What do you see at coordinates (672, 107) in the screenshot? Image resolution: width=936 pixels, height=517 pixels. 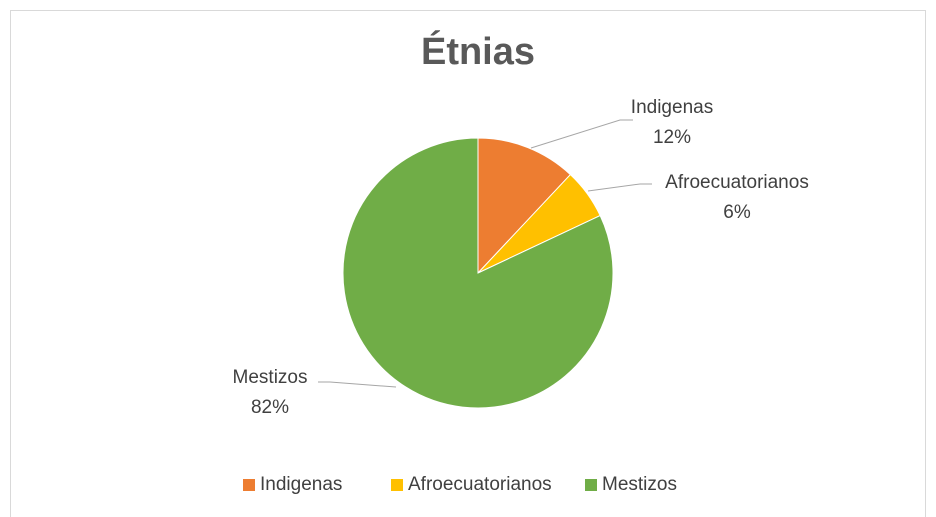 I see `data-label-name: Indigenas` at bounding box center [672, 107].